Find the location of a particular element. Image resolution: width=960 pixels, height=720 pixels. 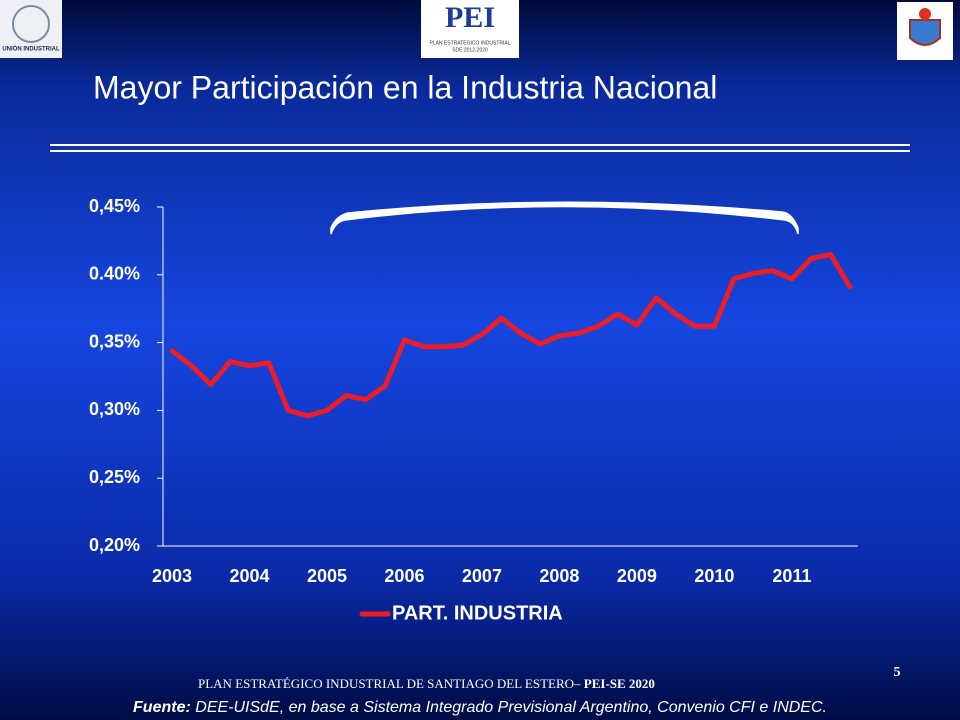

source-label: Fuente: is located at coordinates (162, 707).